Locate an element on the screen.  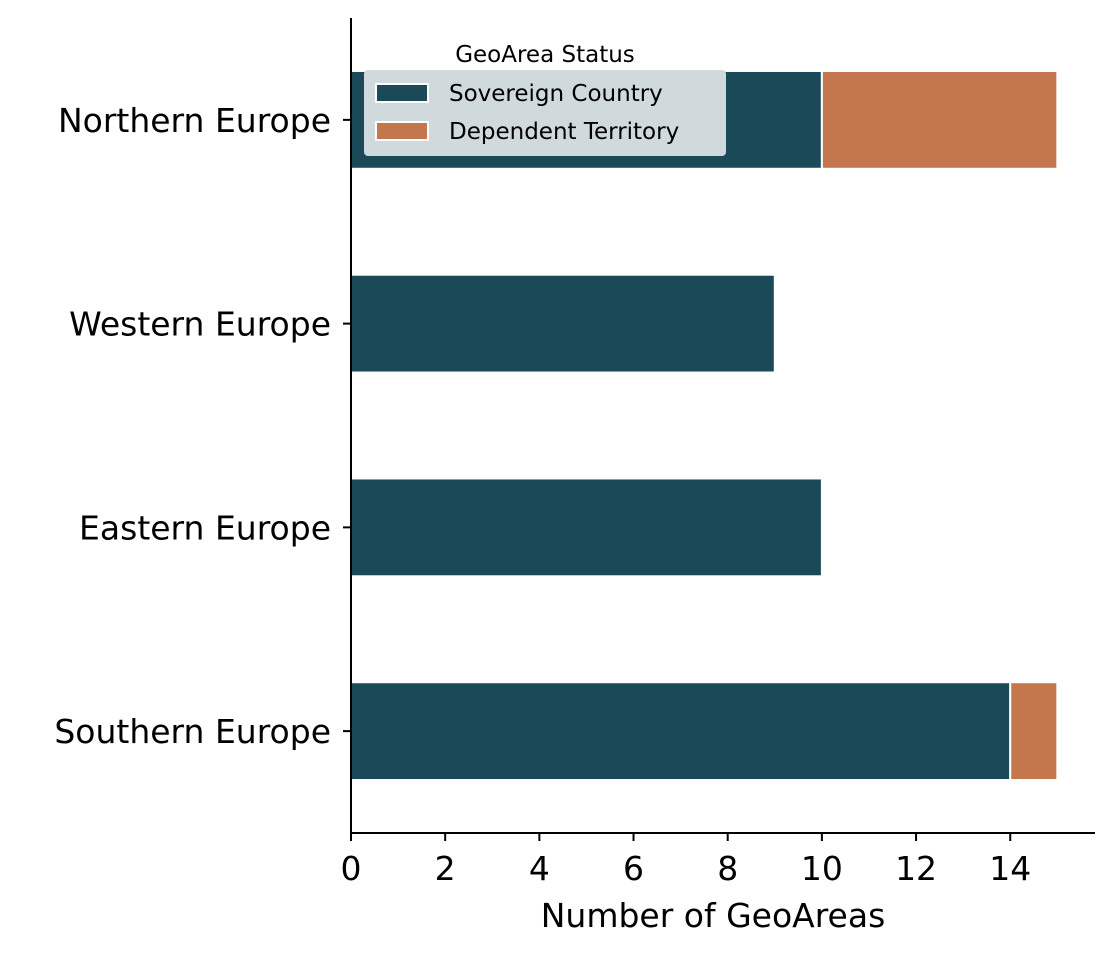
x-tick-label: 0 is located at coordinates (351, 868).